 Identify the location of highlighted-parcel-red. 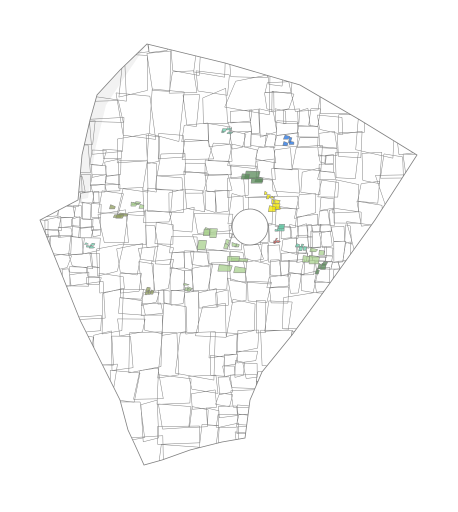
(275, 242).